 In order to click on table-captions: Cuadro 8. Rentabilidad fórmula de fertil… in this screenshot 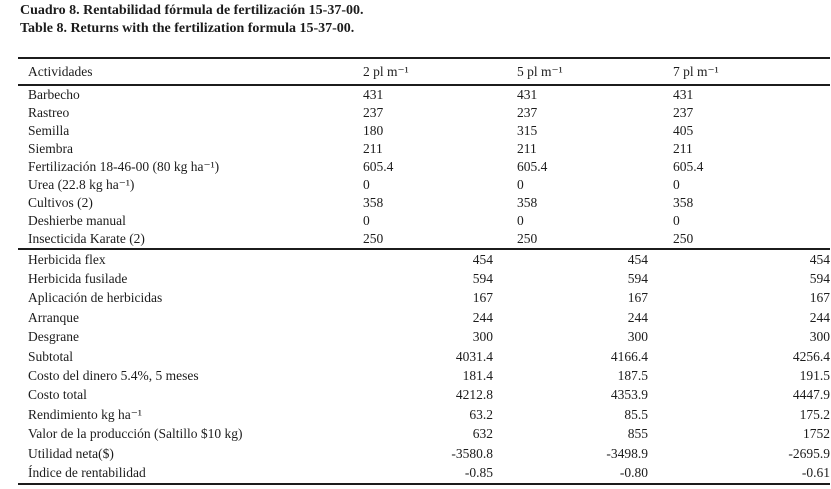, I will do `click(420, 20)`.